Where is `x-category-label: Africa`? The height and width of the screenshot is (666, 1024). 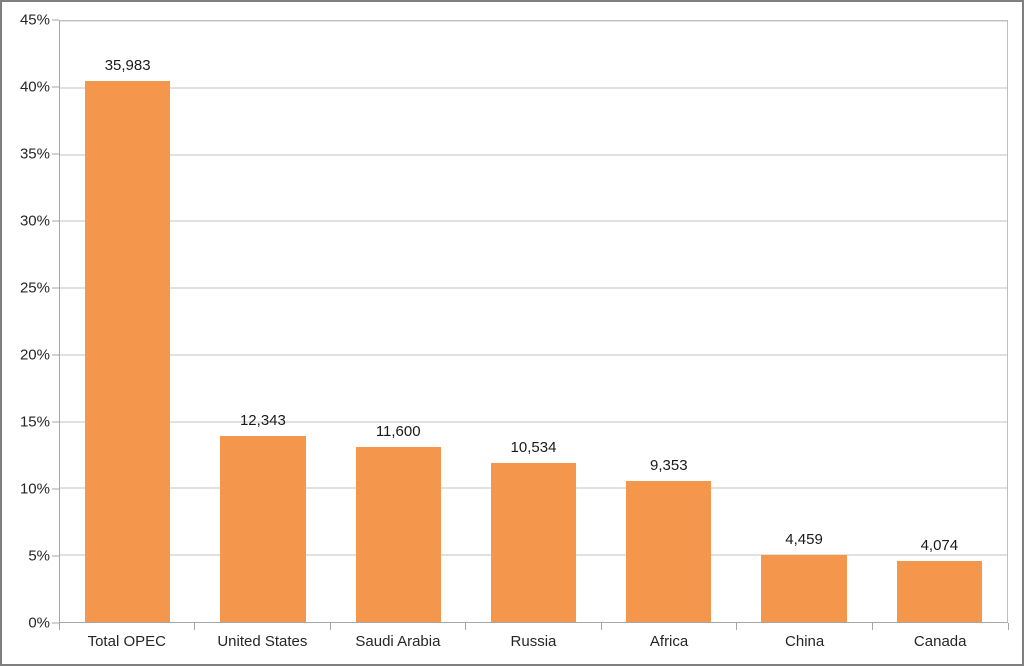
x-category-label: Africa is located at coordinates (669, 641).